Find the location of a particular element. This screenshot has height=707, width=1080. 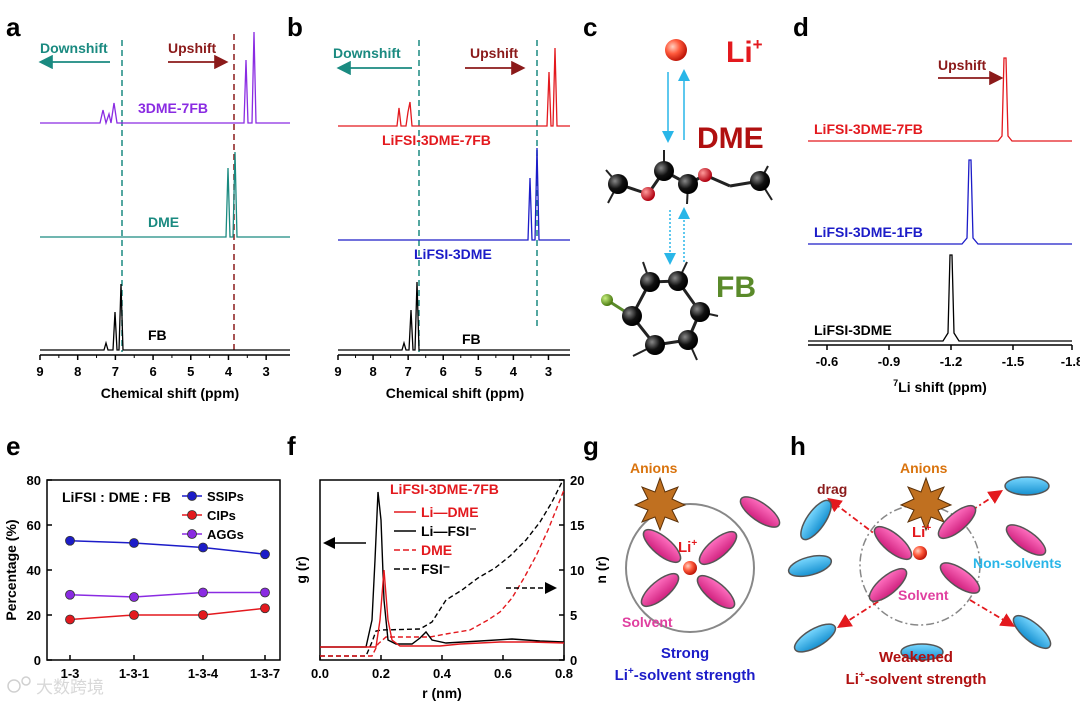

x-tick-label: 5 is located at coordinates (190, 371).